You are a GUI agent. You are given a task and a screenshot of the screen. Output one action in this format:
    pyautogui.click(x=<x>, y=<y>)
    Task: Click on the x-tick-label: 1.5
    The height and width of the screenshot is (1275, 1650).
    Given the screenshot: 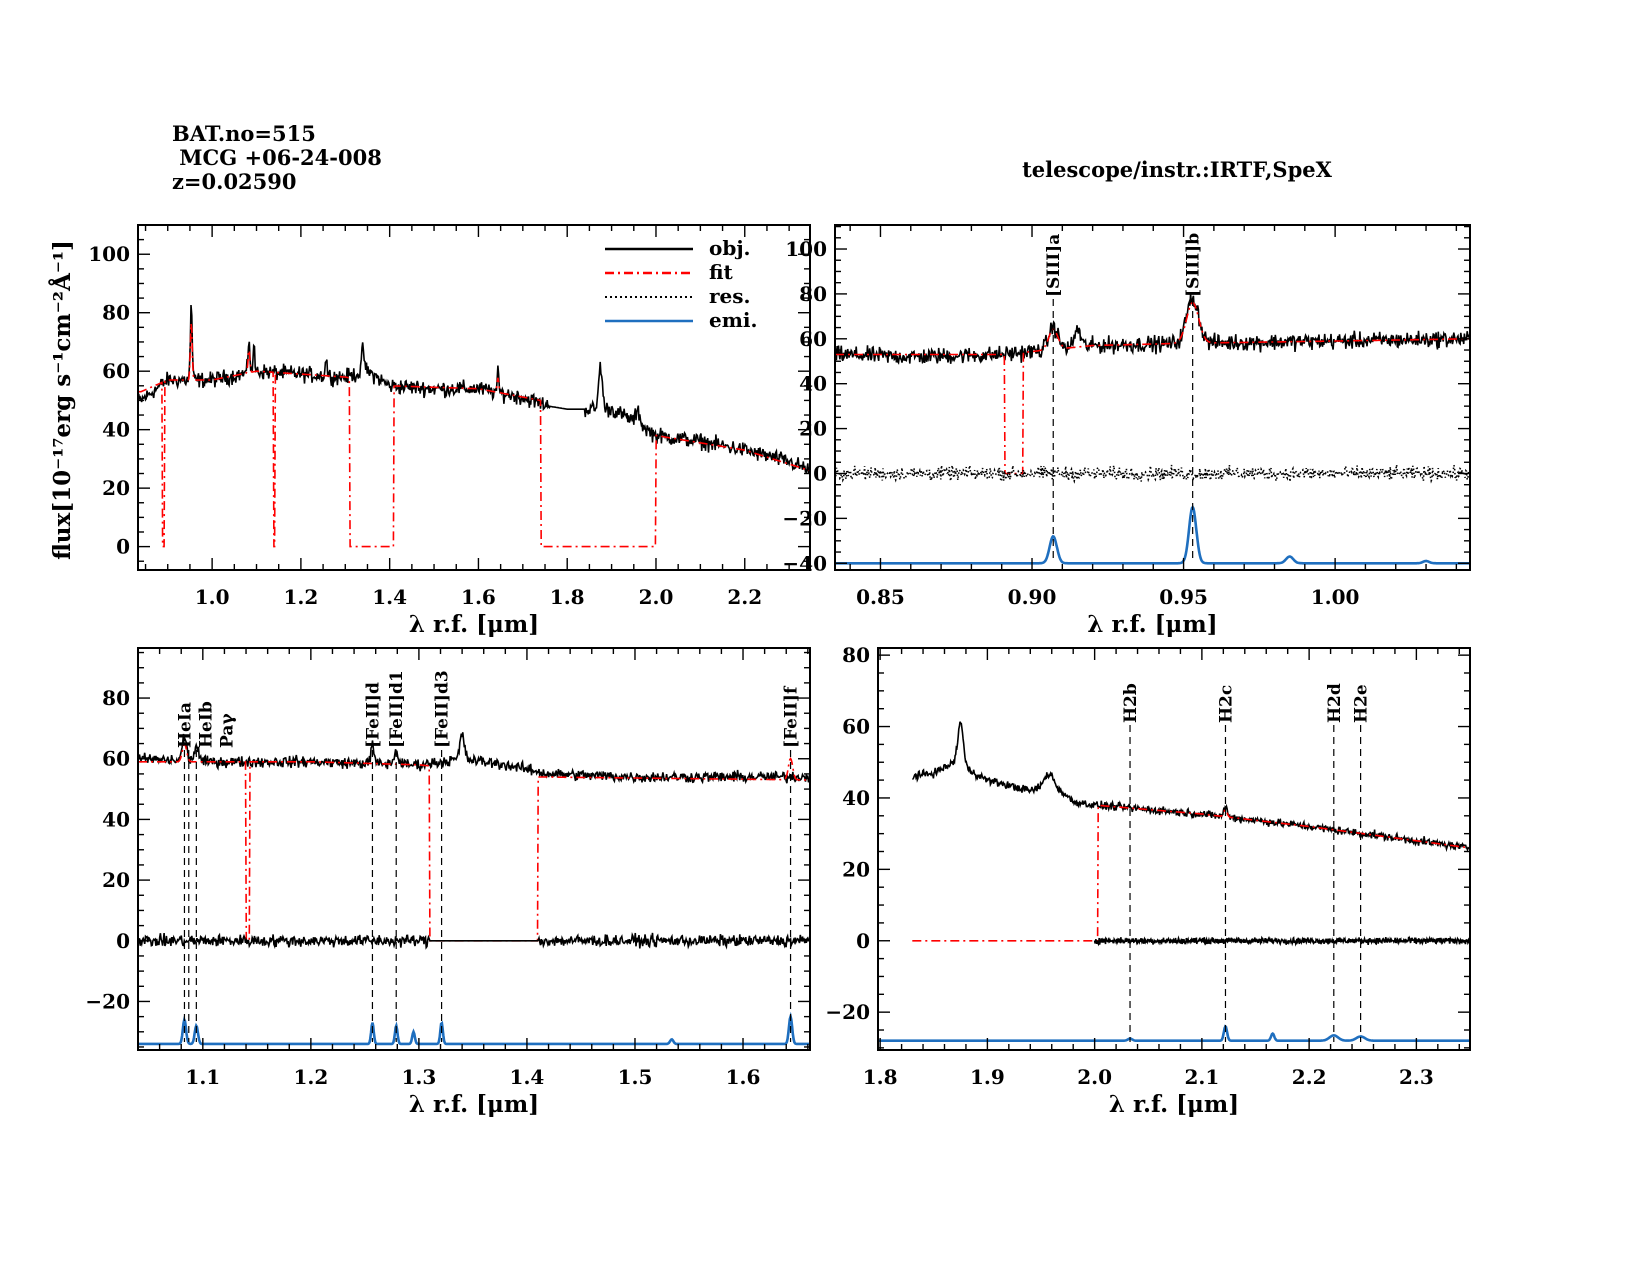 What is the action you would take?
    pyautogui.click(x=635, y=1077)
    